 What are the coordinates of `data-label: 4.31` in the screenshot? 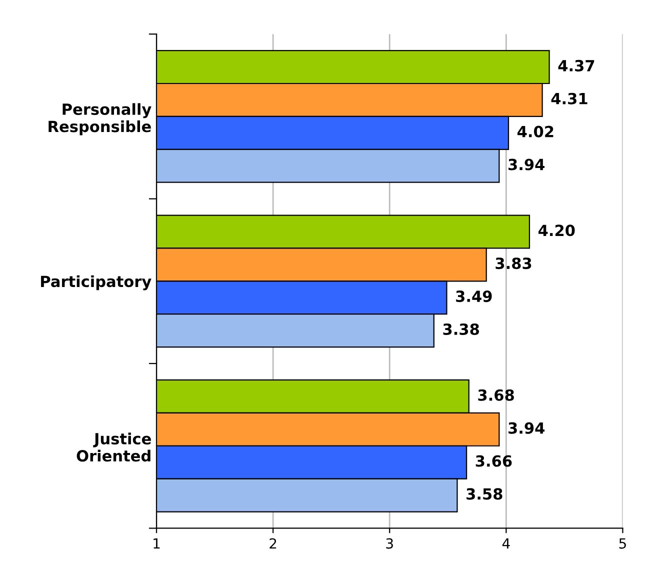 It's located at (569, 98).